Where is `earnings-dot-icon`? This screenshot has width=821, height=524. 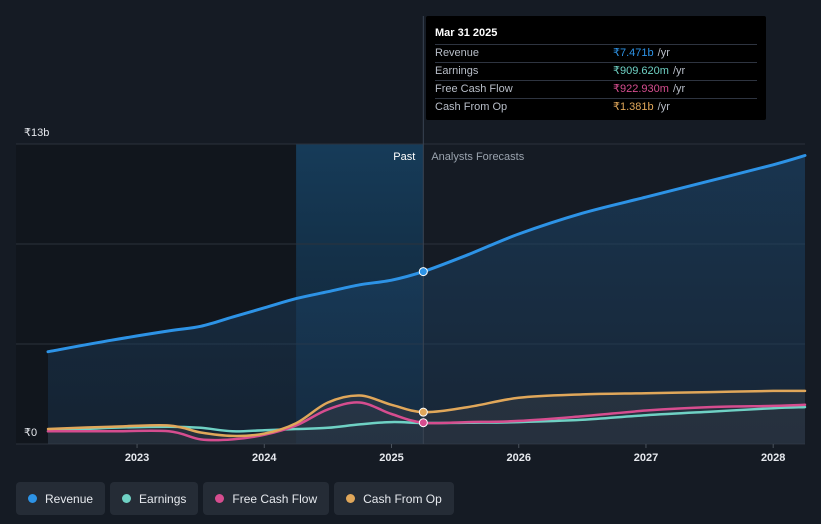
earnings-dot-icon is located at coordinates (127, 498).